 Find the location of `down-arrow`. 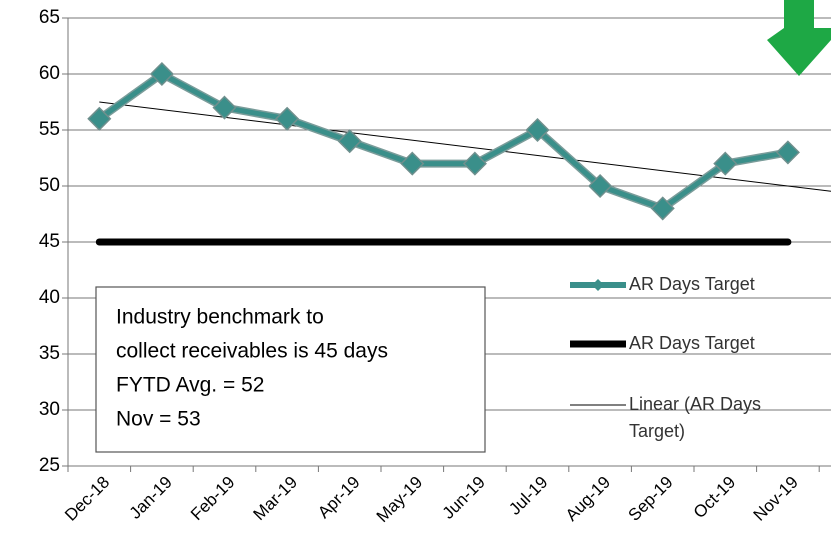

down-arrow is located at coordinates (799, 38).